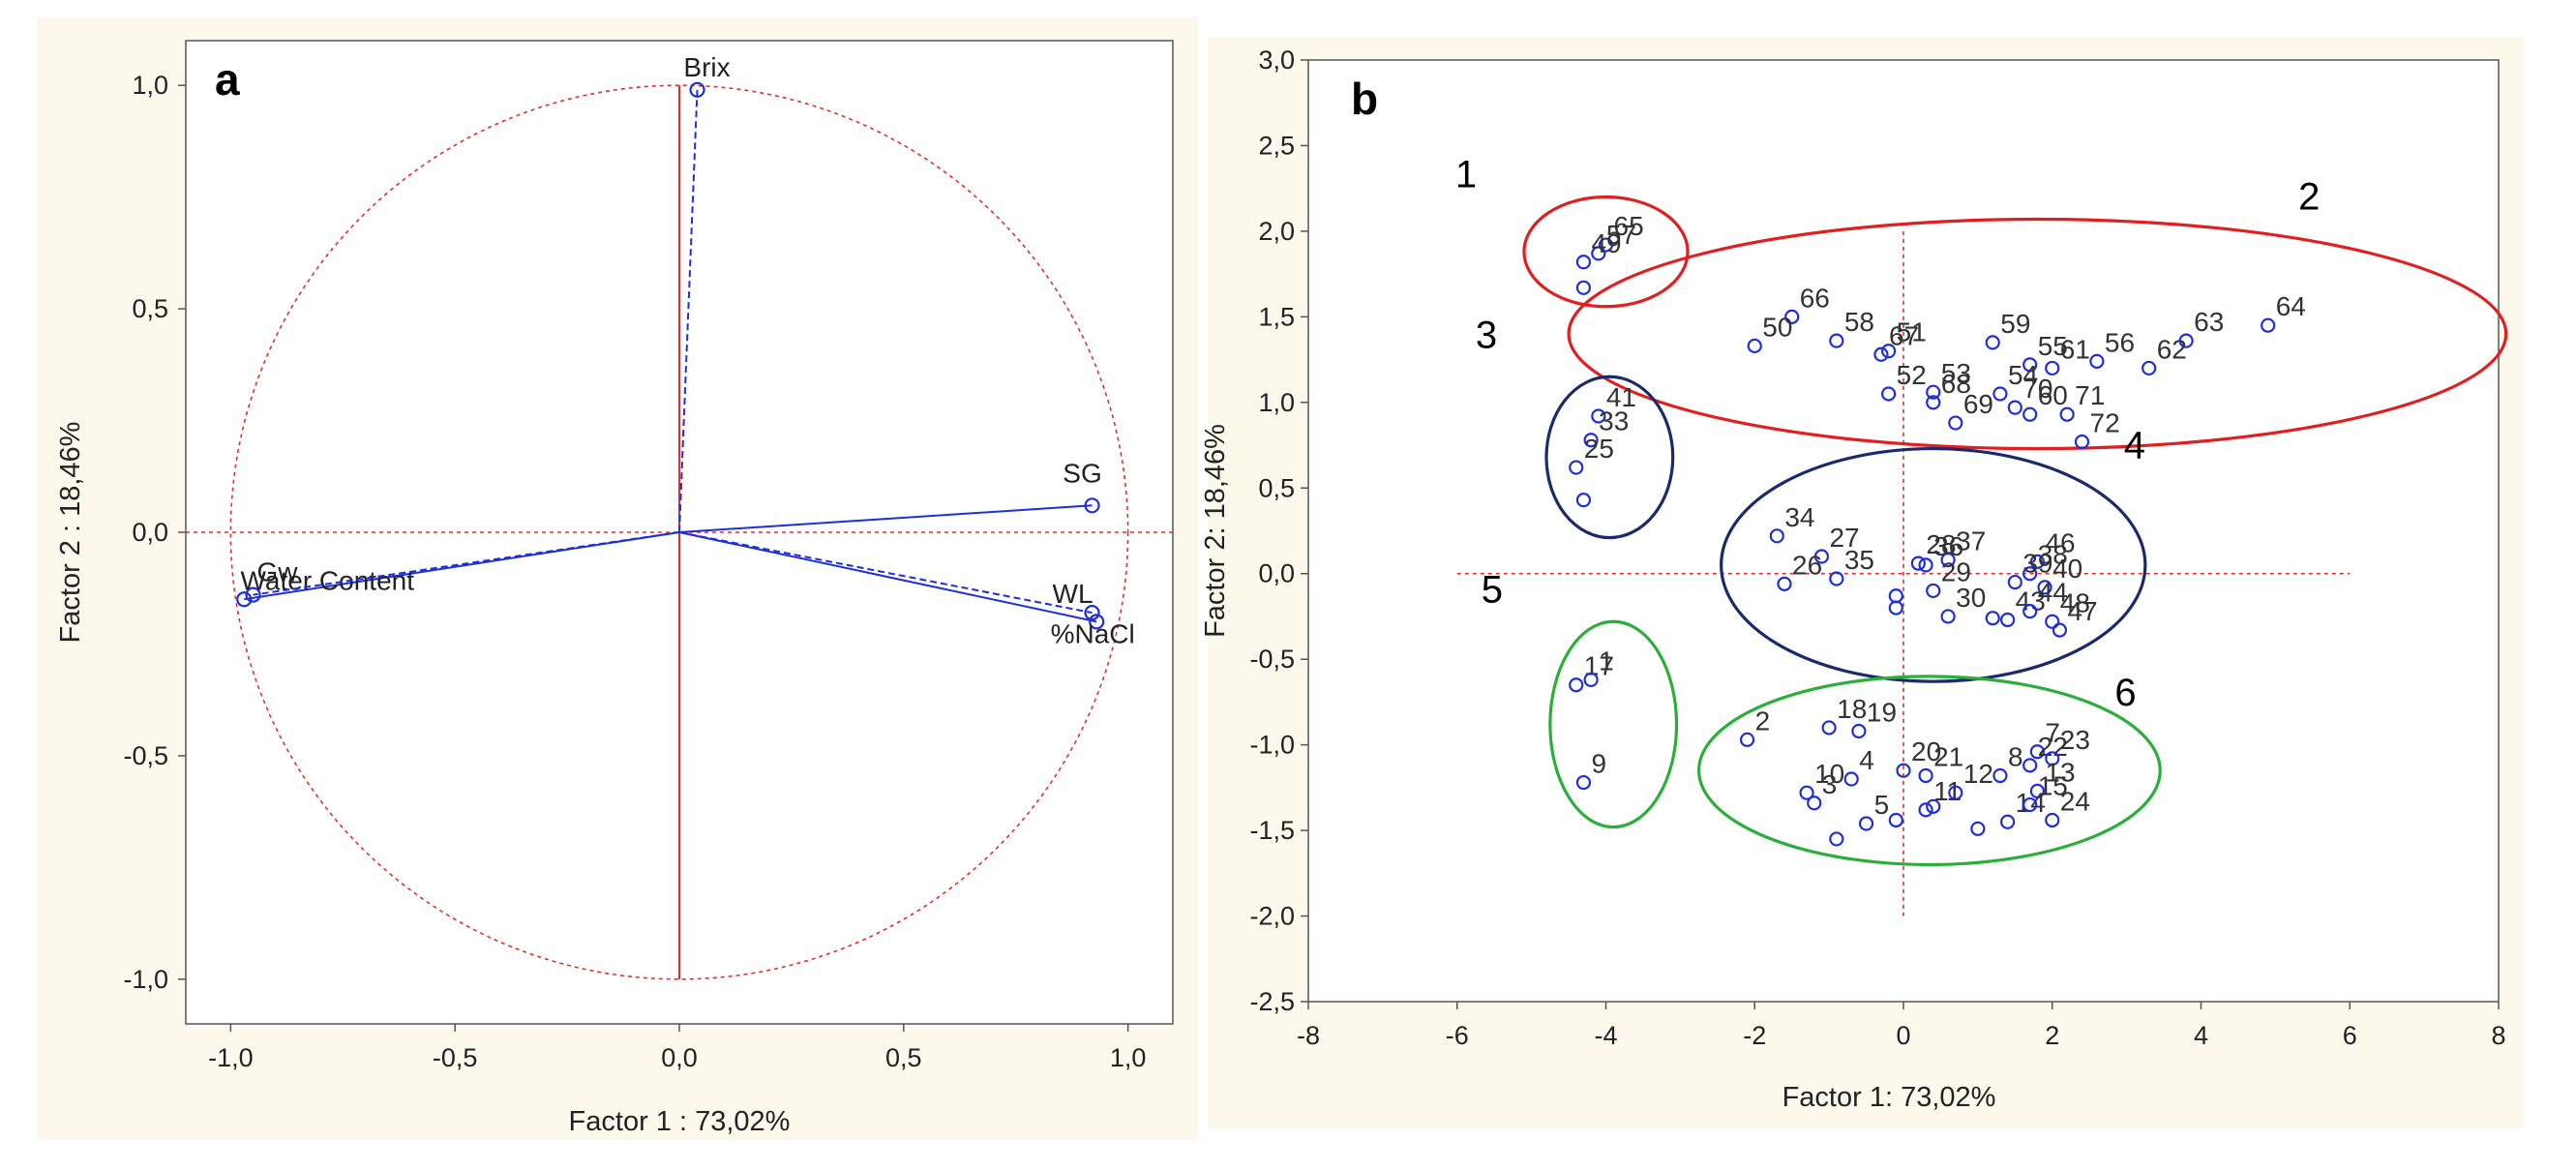  I want to click on loading-plot-x-axis-label: Factor 1 : 73,02%, so click(680, 1121).